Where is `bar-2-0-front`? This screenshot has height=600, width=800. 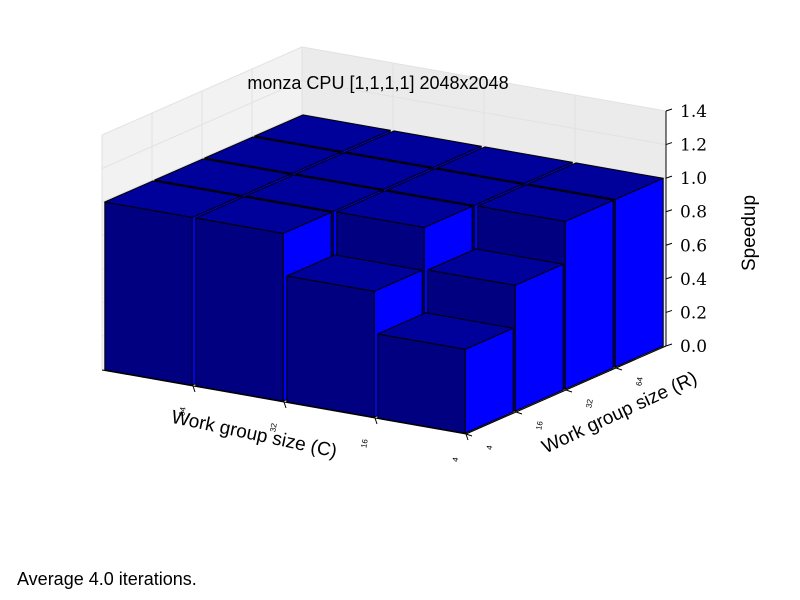
bar-2-0-front is located at coordinates (330, 346).